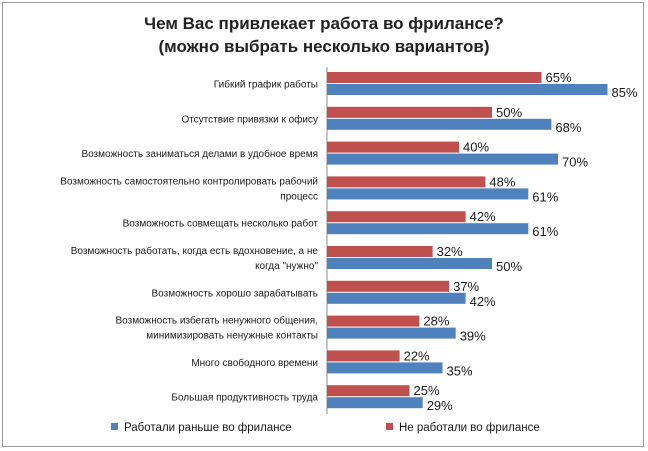  Describe the element at coordinates (299, 196) in the screenshot. I see `category-label-4-line-2: процесс` at that location.